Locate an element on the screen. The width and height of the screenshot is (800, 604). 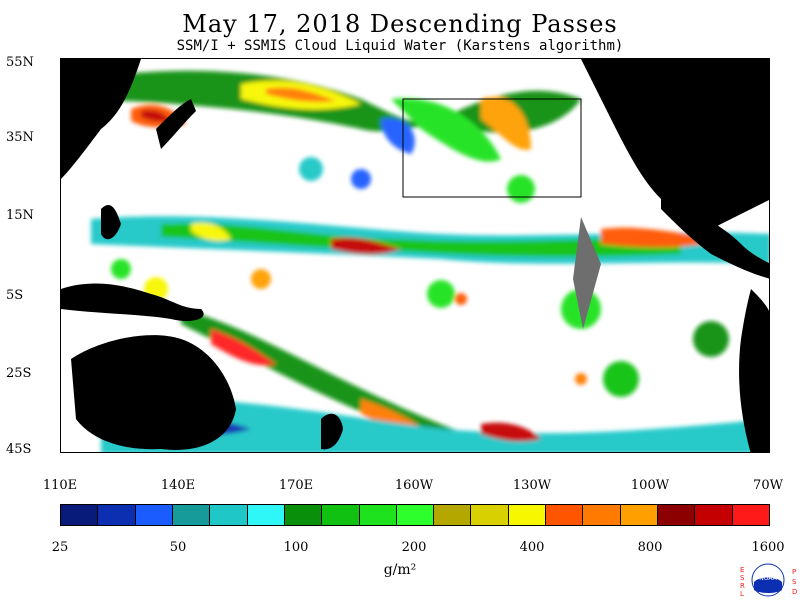
colorbar-tick-50: 50 is located at coordinates (178, 547).